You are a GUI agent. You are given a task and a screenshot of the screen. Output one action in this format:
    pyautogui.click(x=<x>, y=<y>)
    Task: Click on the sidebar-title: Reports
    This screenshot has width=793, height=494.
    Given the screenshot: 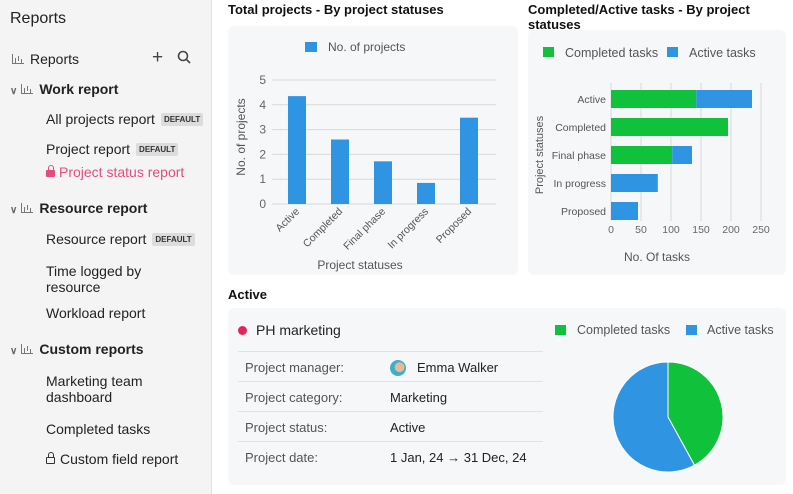 What is the action you would take?
    pyautogui.click(x=38, y=18)
    